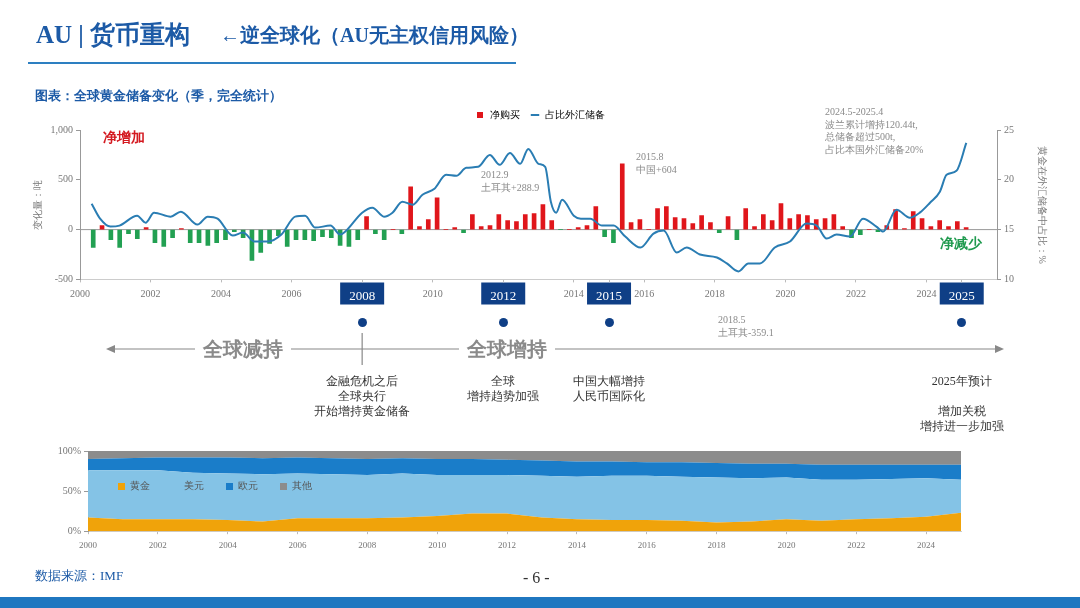  What do you see at coordinates (961, 244) in the screenshot?
I see `annotation: 净减少` at bounding box center [961, 244].